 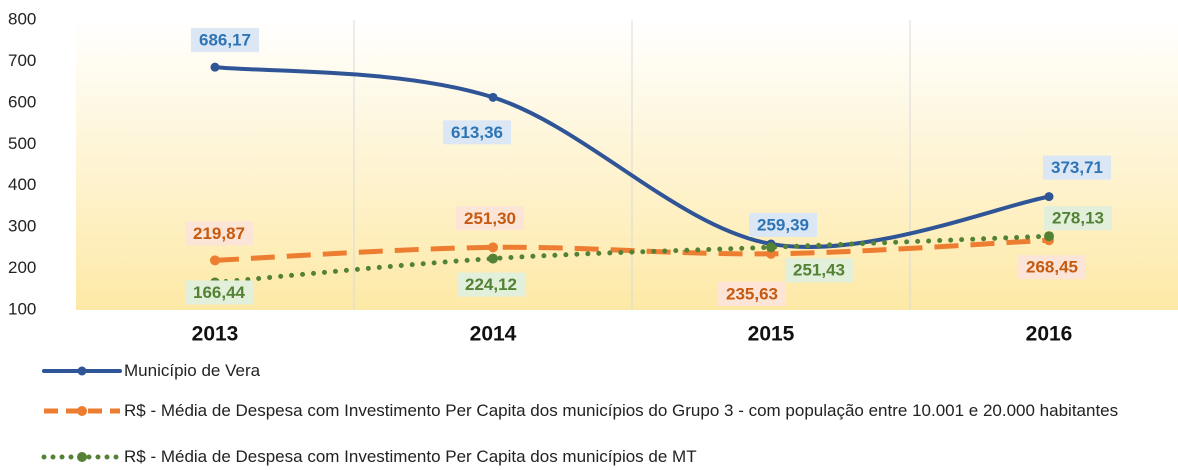 I want to click on y-tick-label: 100, so click(x=22, y=308).